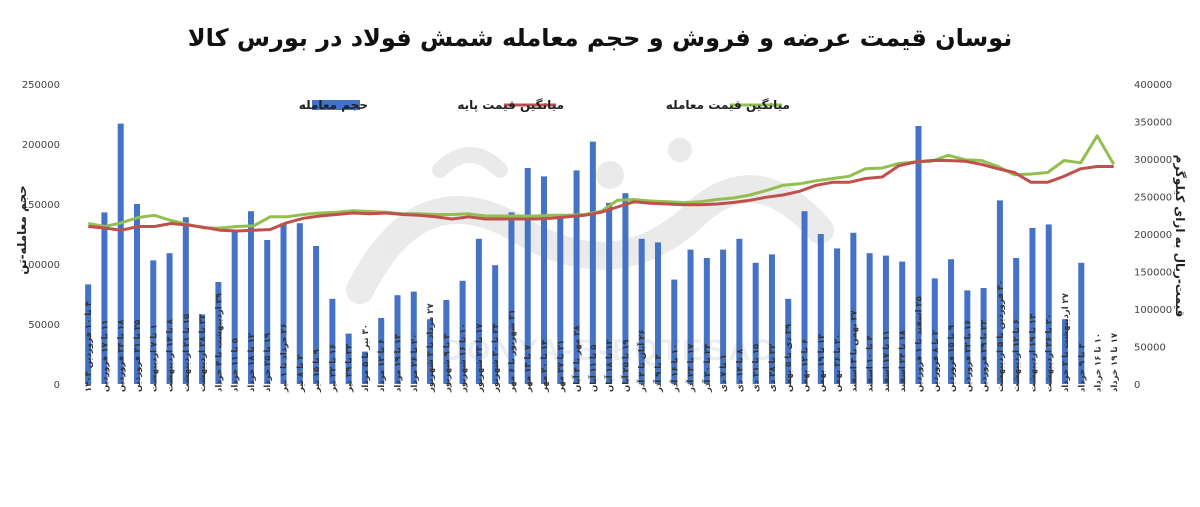 The width and height of the screenshot is (1200, 507). I want to click on x-tick-label: ۲۳ تا ۲۹ تیر, so click(350, 368).